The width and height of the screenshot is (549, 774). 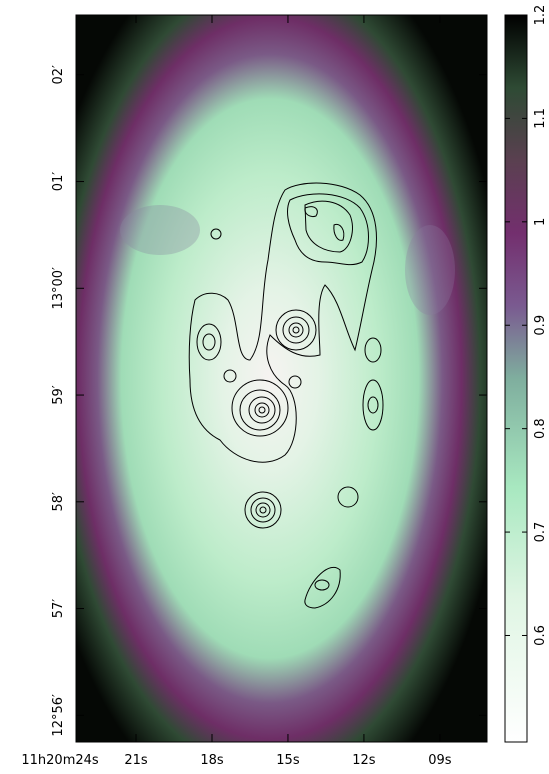 I want to click on colorbar-tick-label: 0.8, so click(x=540, y=428).